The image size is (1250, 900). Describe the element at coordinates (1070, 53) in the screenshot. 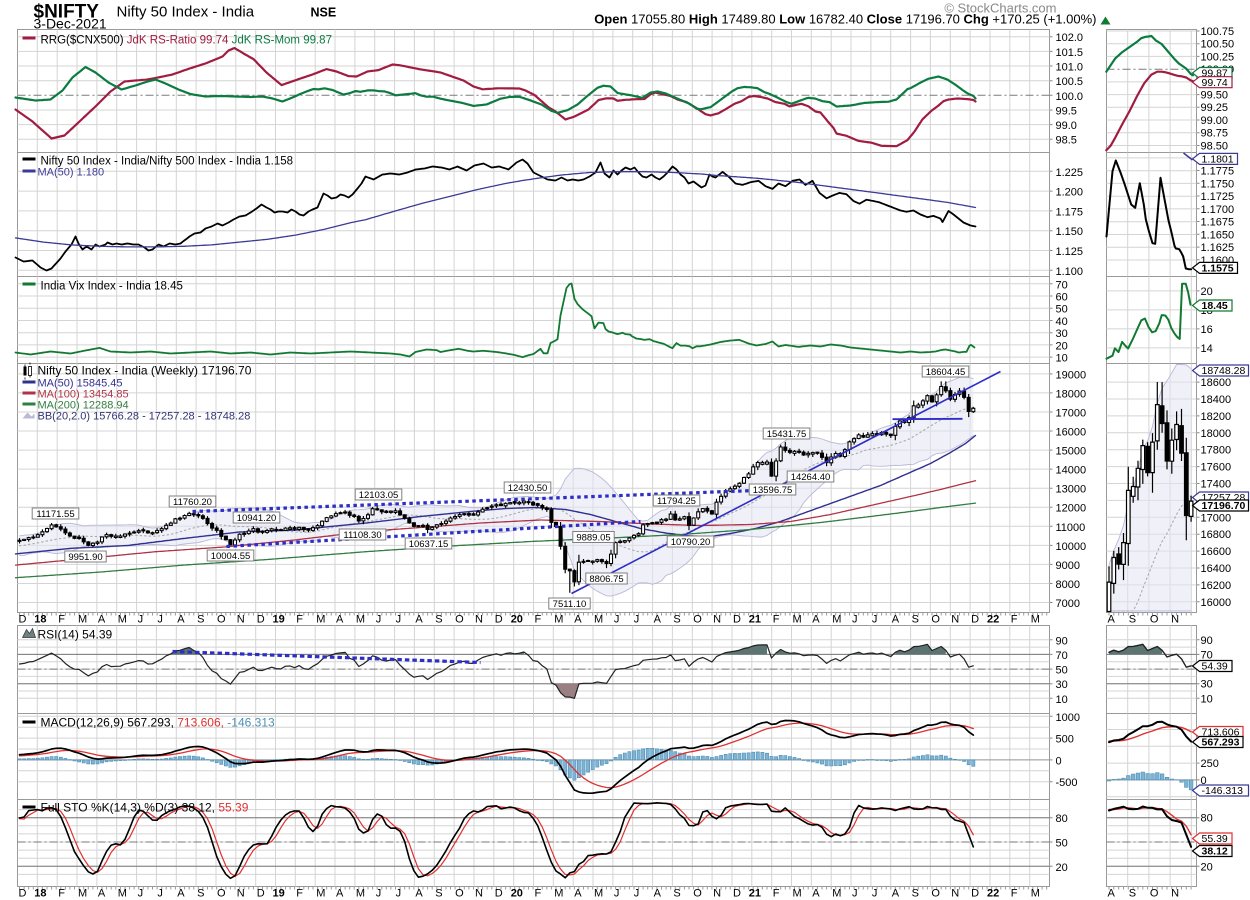

I see `svg-text: 101.5` at that location.